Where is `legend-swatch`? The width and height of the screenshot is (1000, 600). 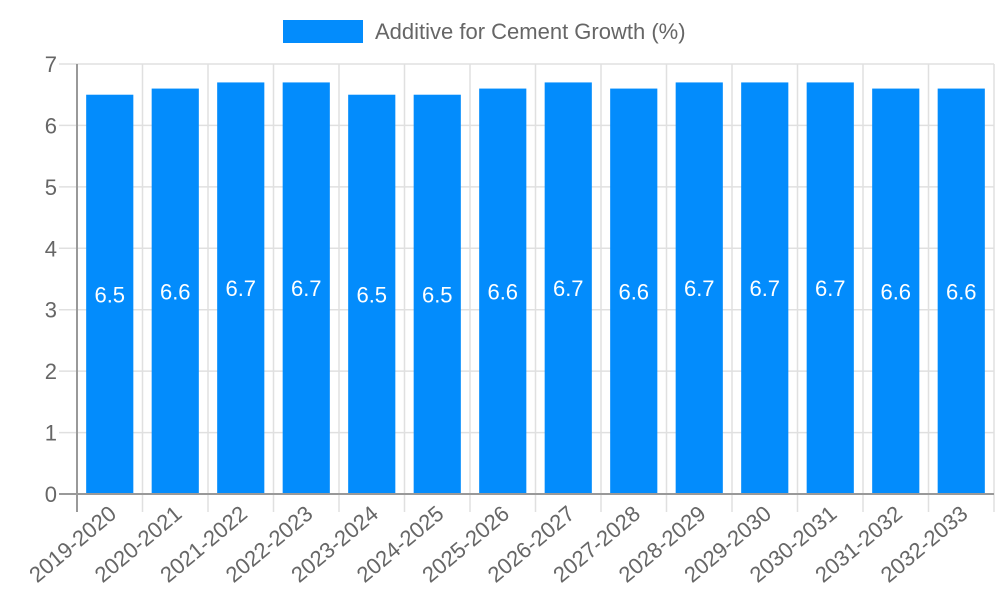
legend-swatch is located at coordinates (323, 31).